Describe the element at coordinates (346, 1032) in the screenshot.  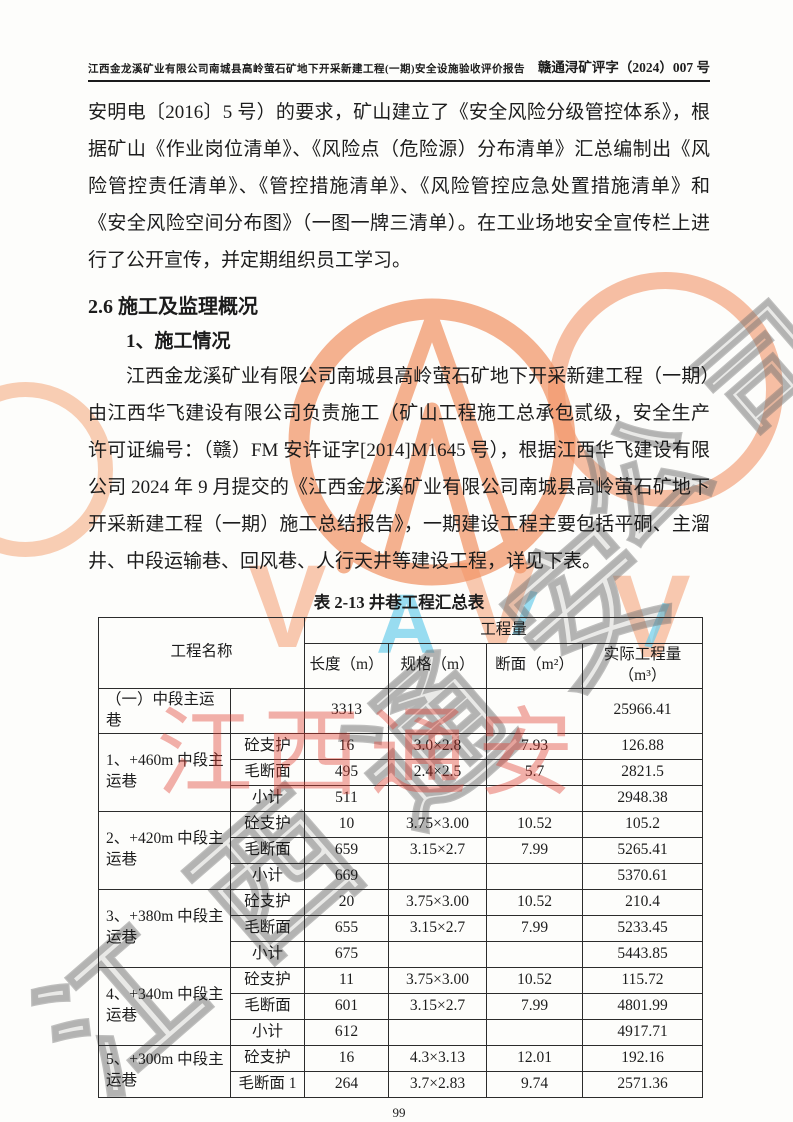
I see `cell-length: 612` at that location.